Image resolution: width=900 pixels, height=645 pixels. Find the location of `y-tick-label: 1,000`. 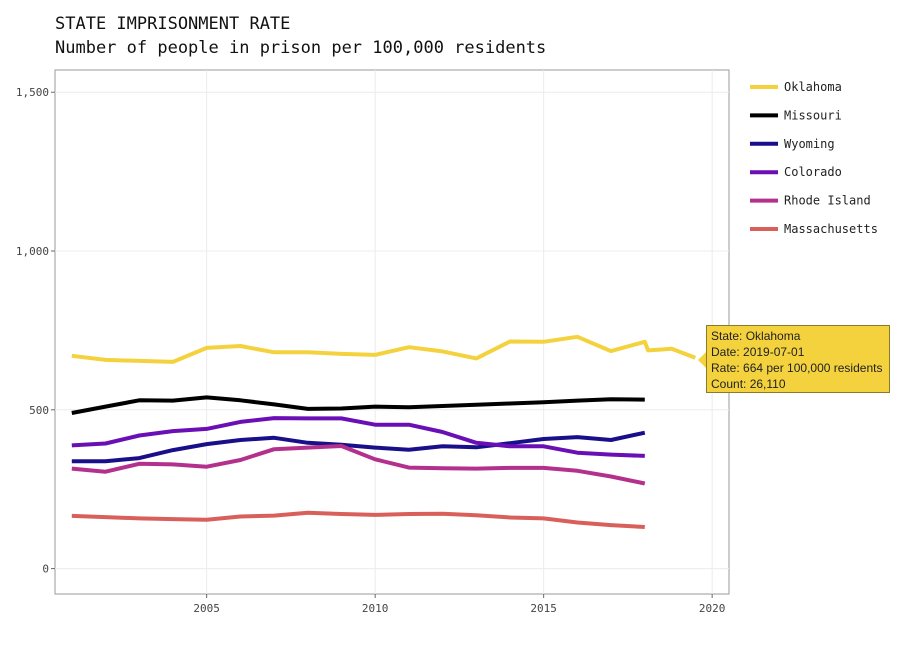

y-tick-label: 1,000 is located at coordinates (32, 251).